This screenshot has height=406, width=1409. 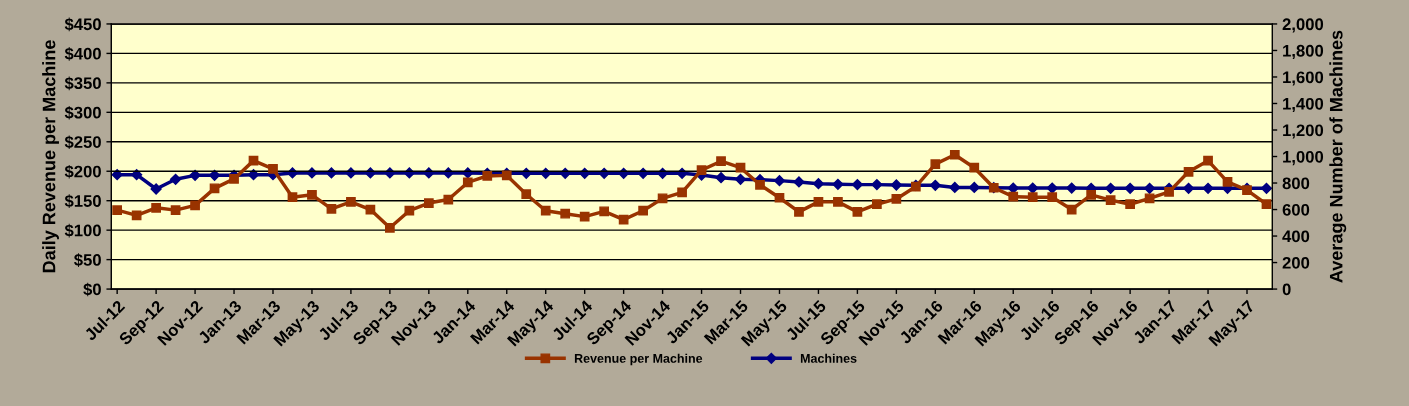 I want to click on y2-tick-label: 800, so click(x=1296, y=183).